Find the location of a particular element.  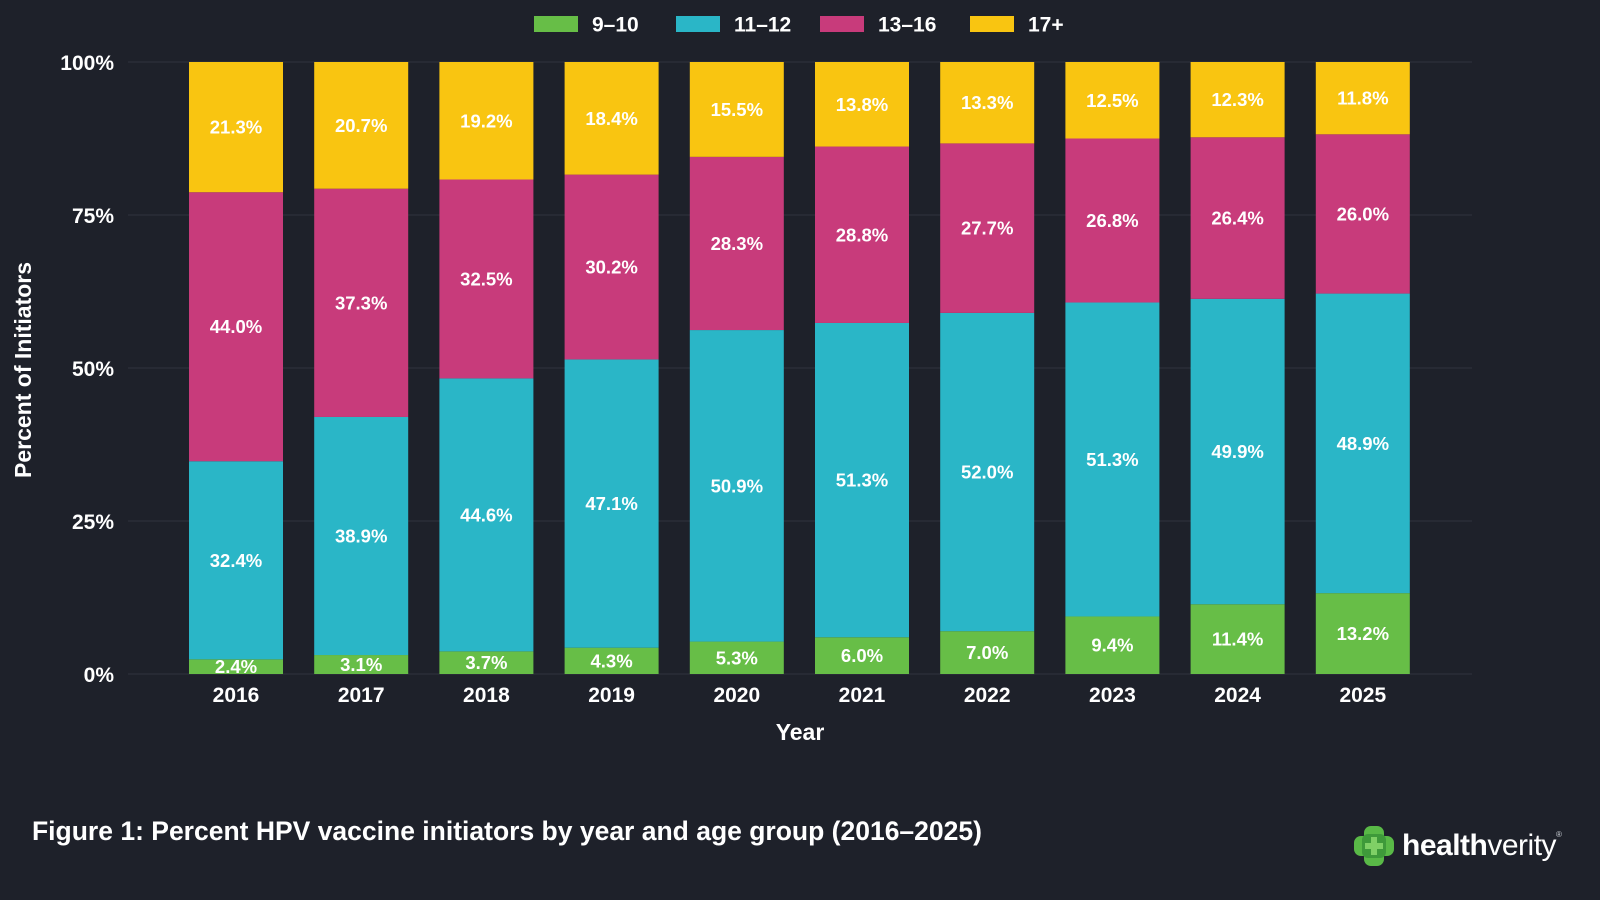

bar-segment-9–10-2020 is located at coordinates (736, 657).